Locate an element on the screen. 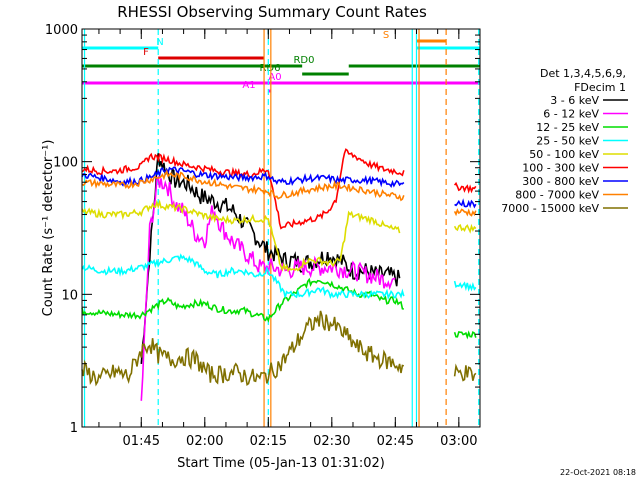 The width and height of the screenshot is (640, 480). y-axis-label: Count Rate (s⁻¹ detector⁻¹) is located at coordinates (48, 228).